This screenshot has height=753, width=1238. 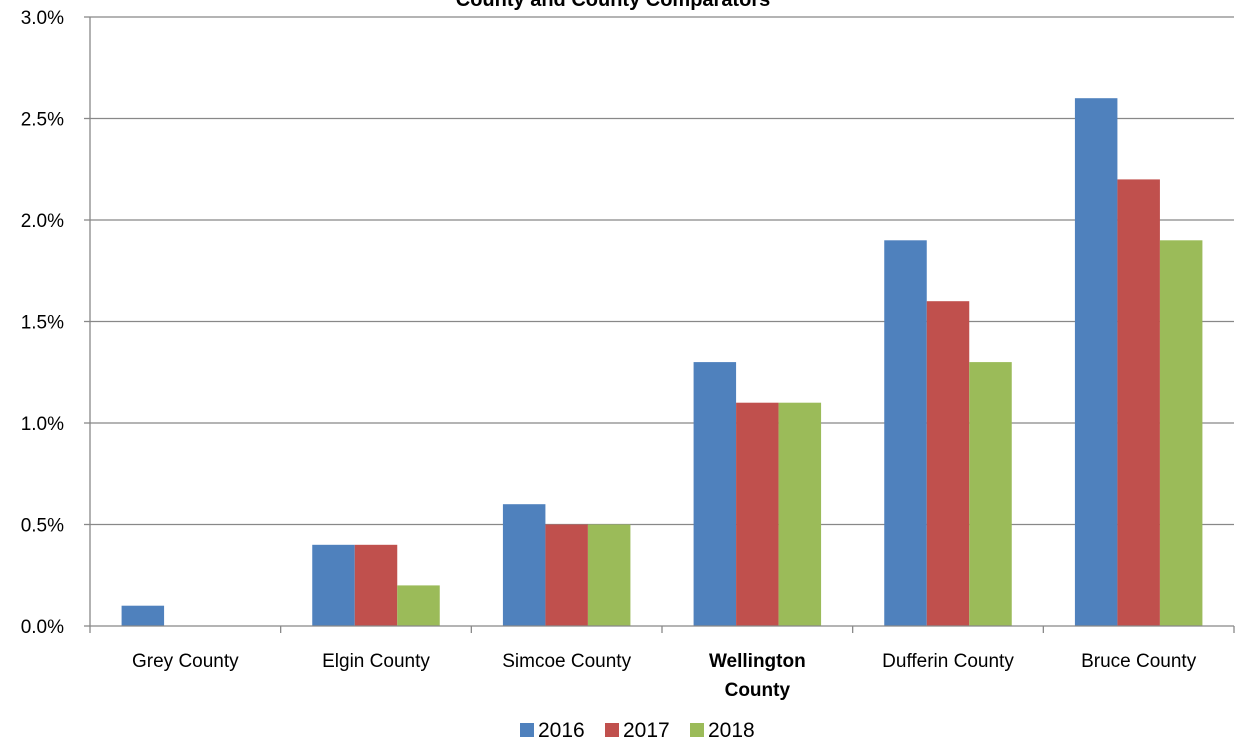 I want to click on y-tick-label: 1.0%, so click(x=42, y=424).